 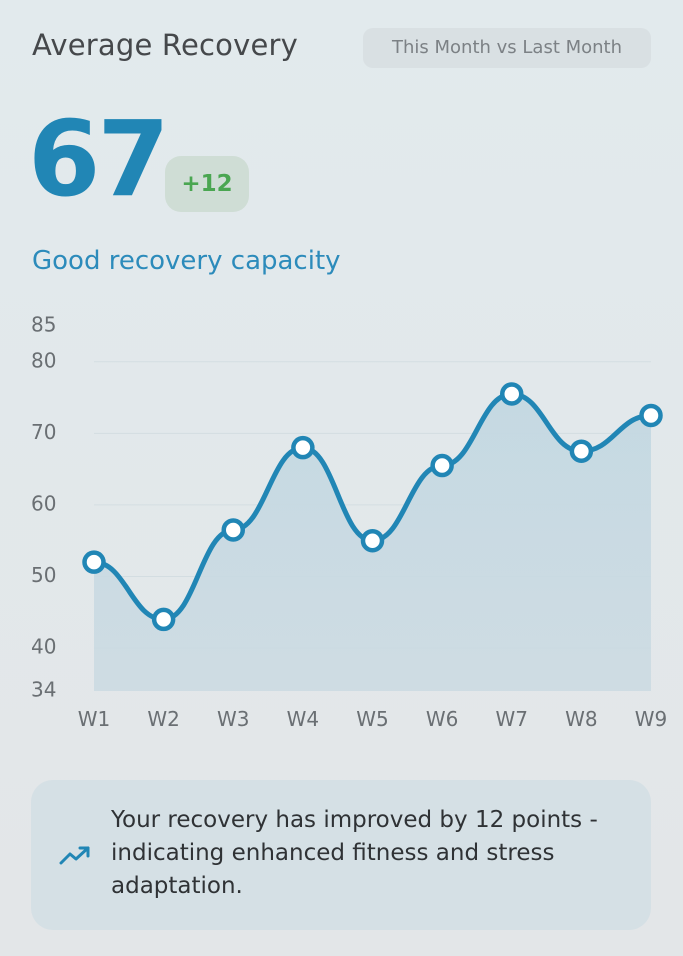 I want to click on y-axis-ticks: 34 40 50 60 70 80 85, so click(x=43, y=507).